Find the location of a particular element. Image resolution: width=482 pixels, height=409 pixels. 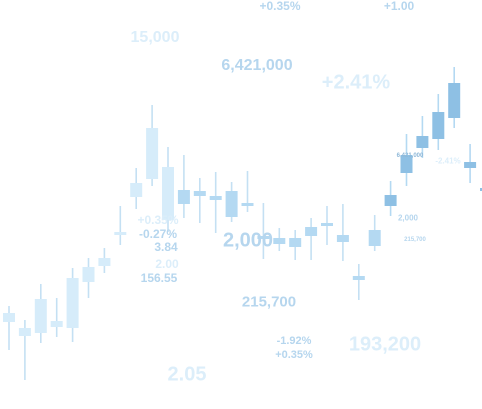

value-label: -0.27% is located at coordinates (158, 234).